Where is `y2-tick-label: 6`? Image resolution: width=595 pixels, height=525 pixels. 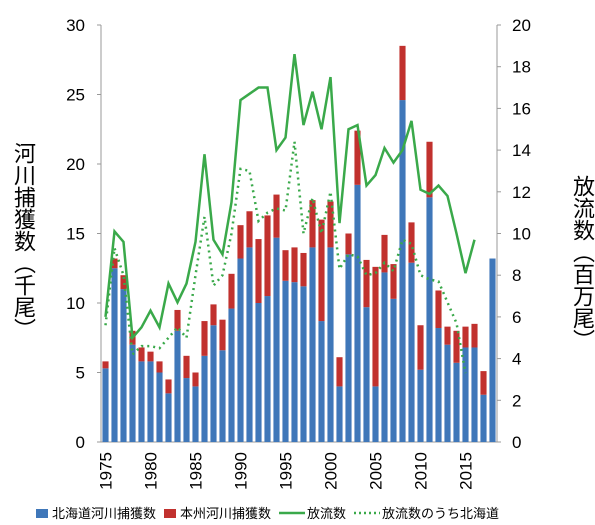
y2-tick-label: 6 is located at coordinates (516, 317).